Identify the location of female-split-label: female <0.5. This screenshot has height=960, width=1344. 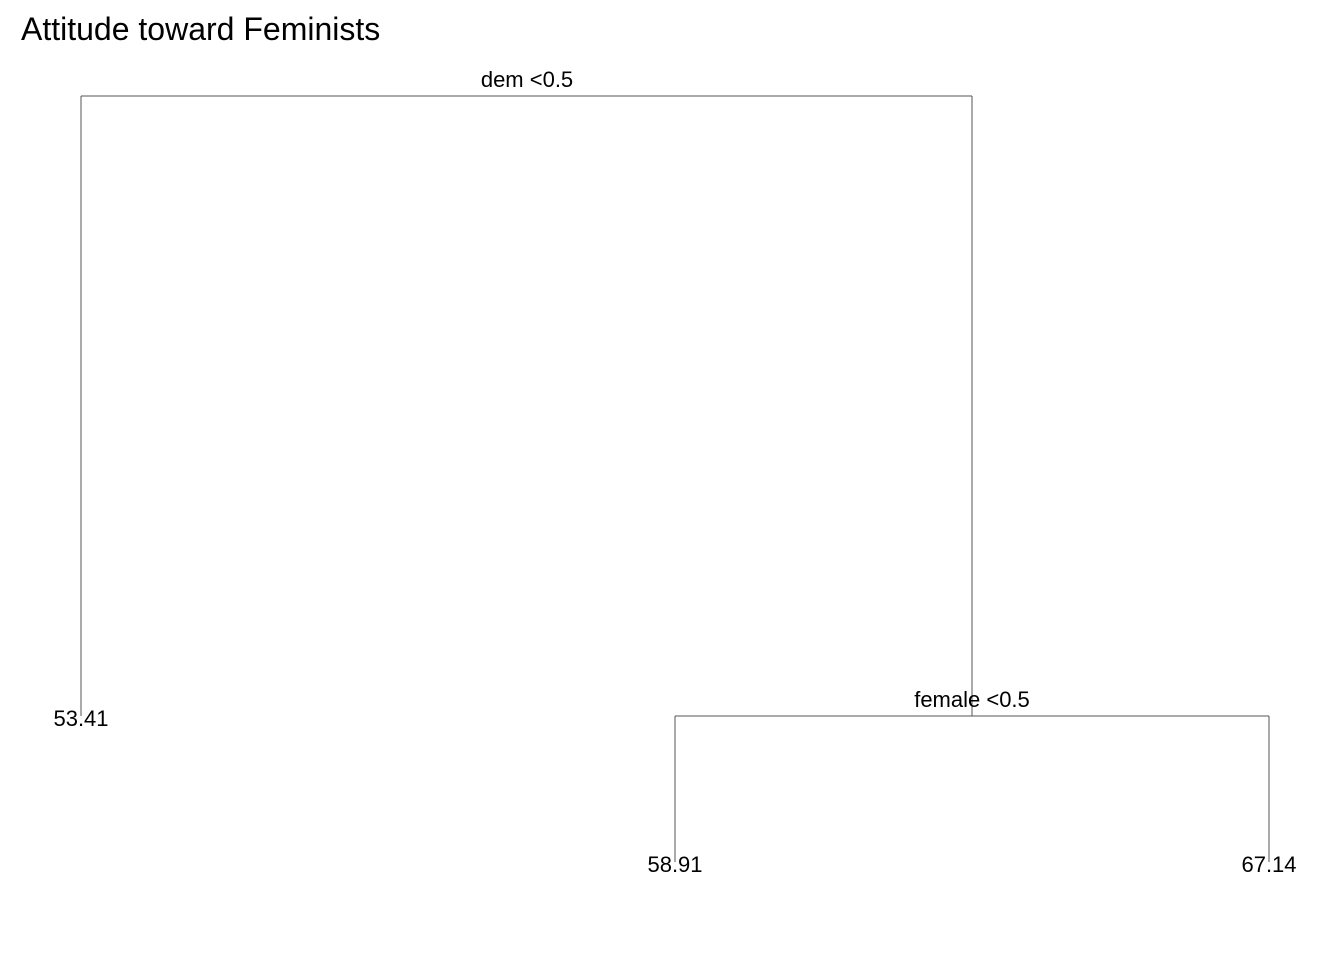
(972, 699).